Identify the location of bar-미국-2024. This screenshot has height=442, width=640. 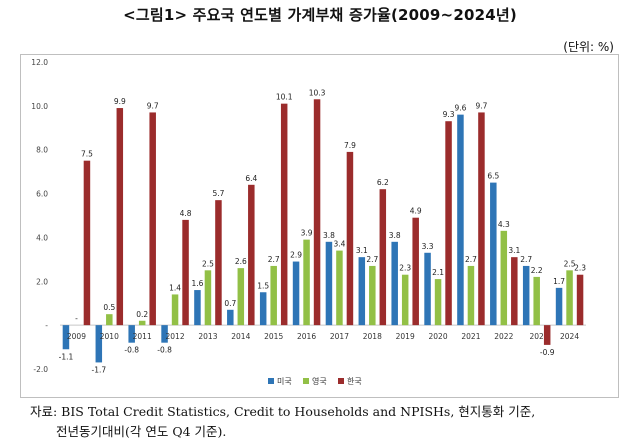
(559, 306).